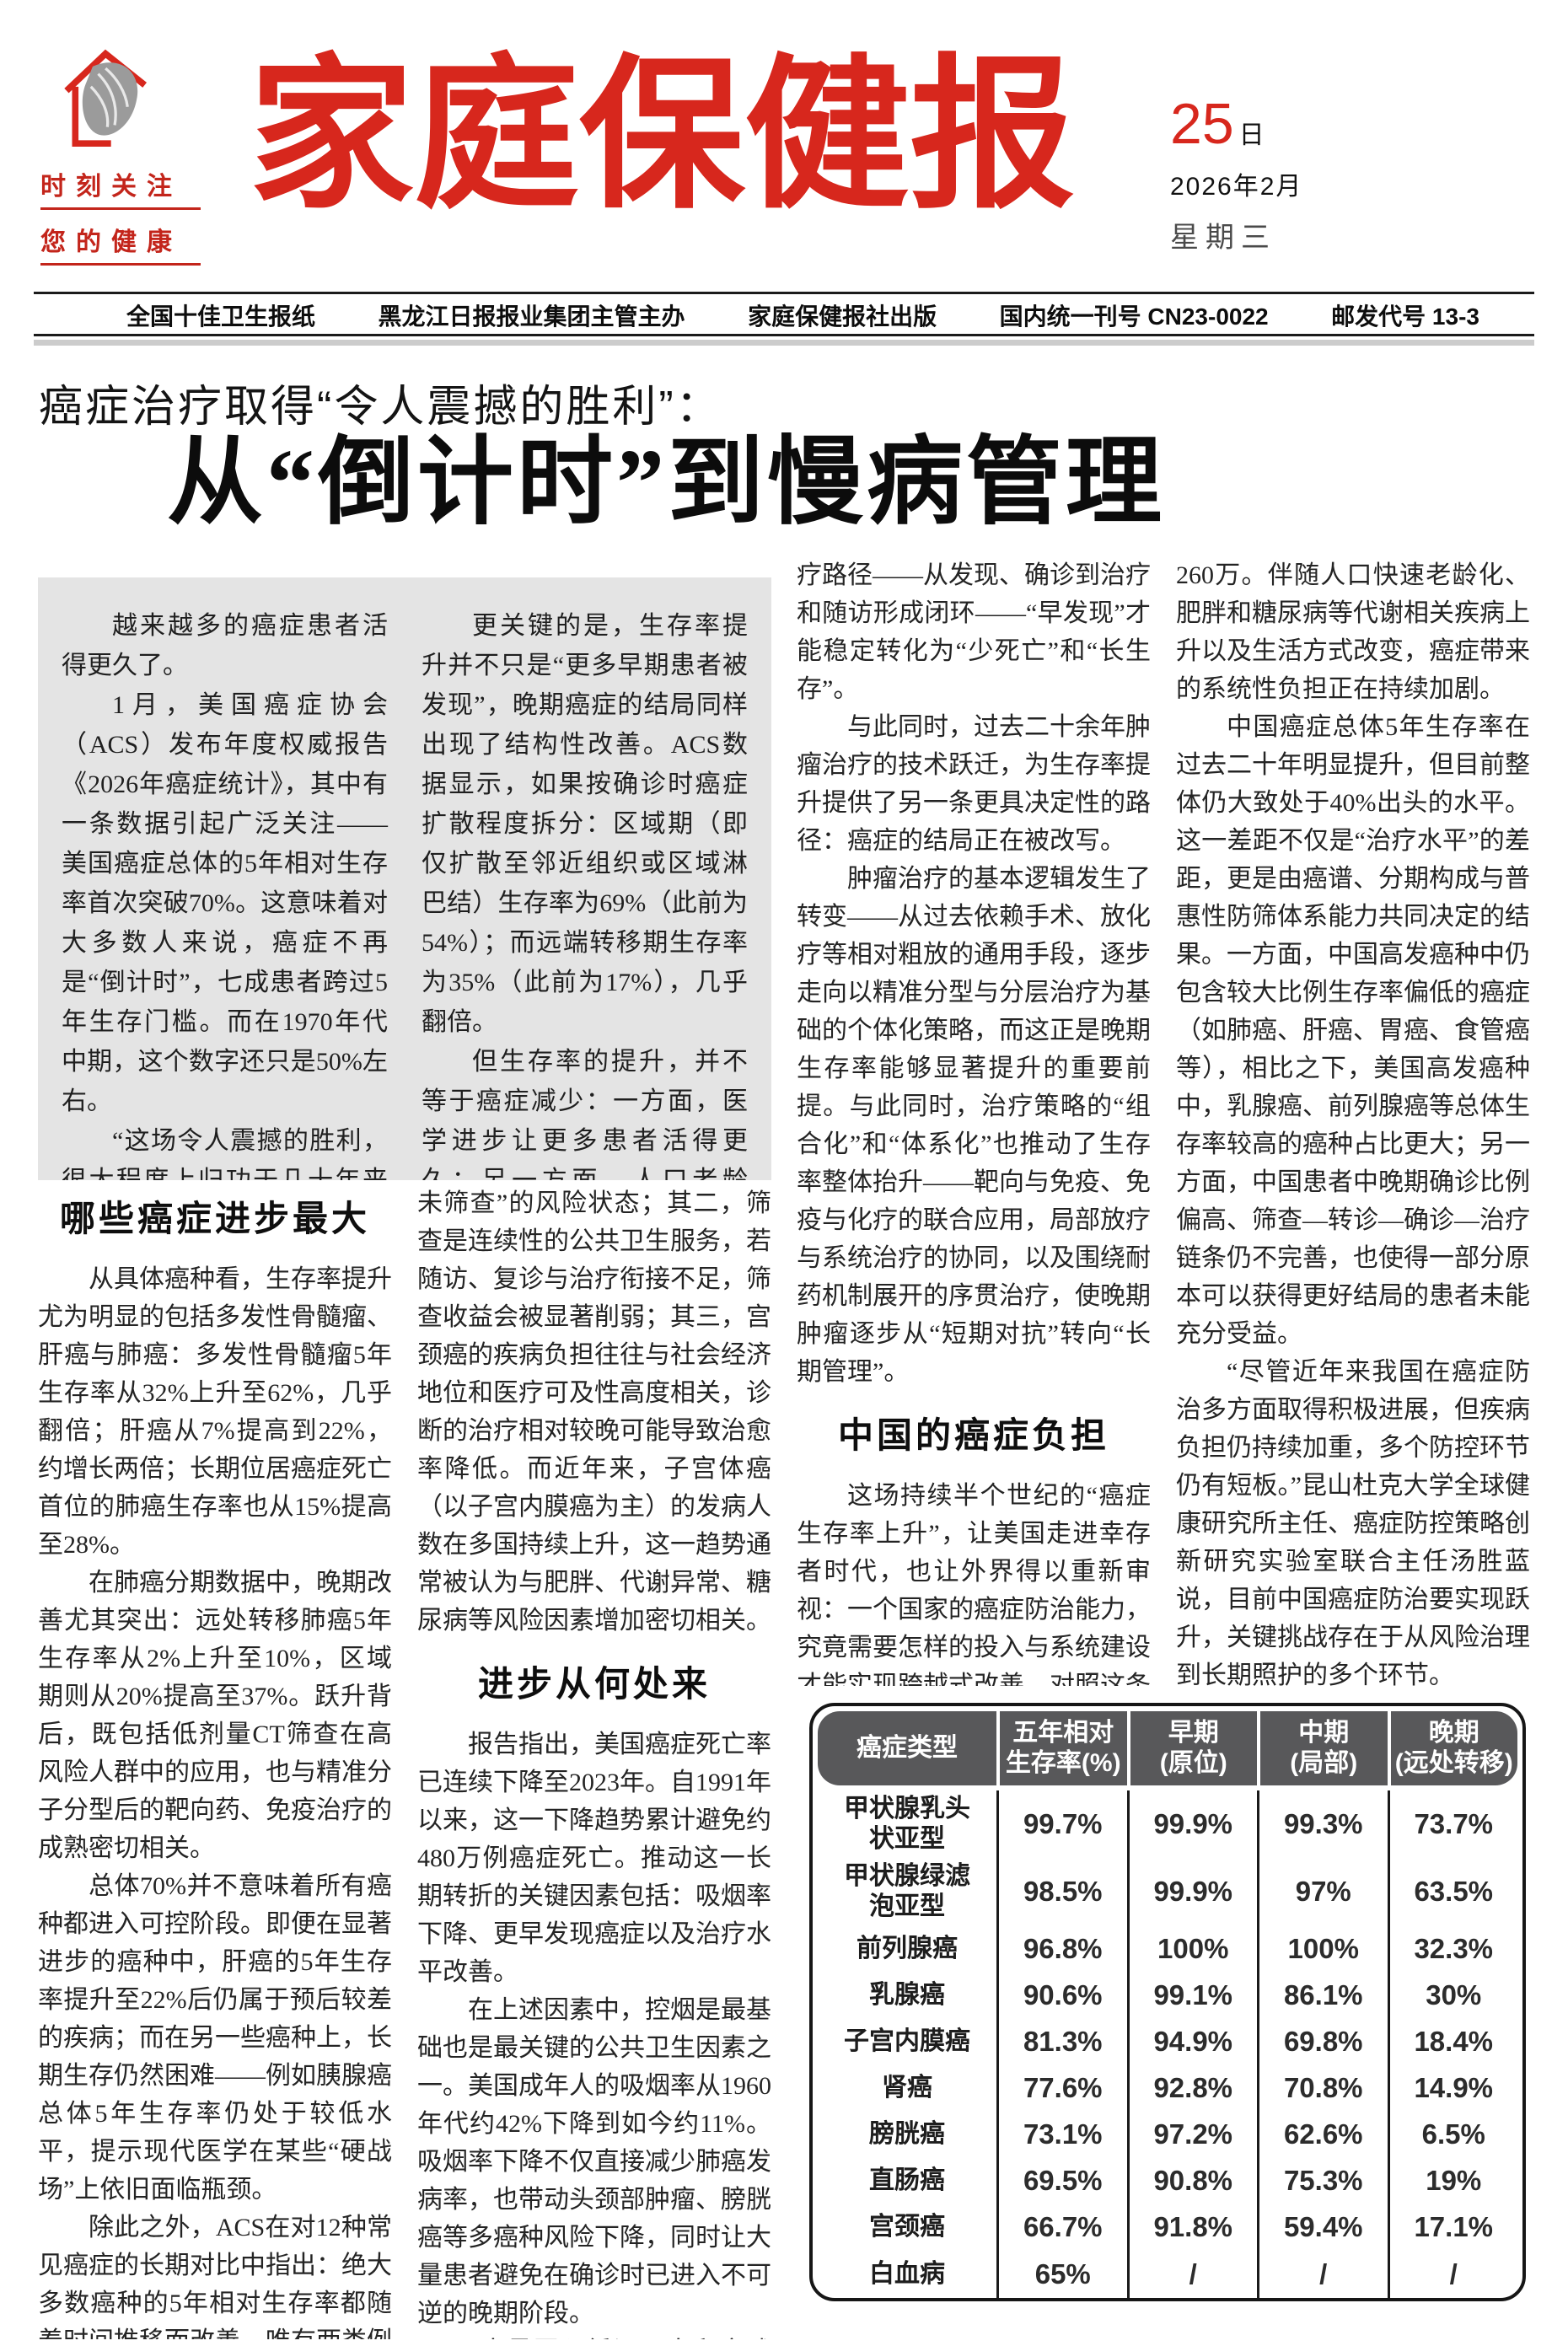 The image size is (1568, 2346). Describe the element at coordinates (1322, 1995) in the screenshot. I see `table-cell: 86.1%` at that location.